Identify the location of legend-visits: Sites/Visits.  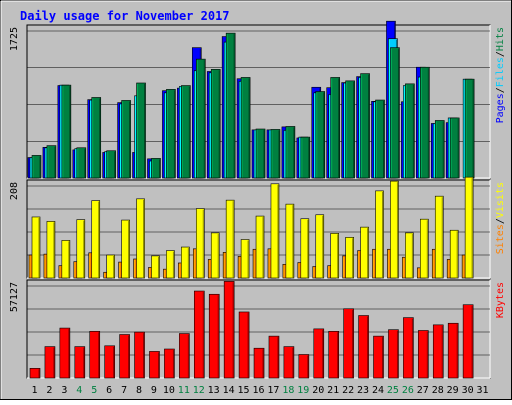
(500, 218).